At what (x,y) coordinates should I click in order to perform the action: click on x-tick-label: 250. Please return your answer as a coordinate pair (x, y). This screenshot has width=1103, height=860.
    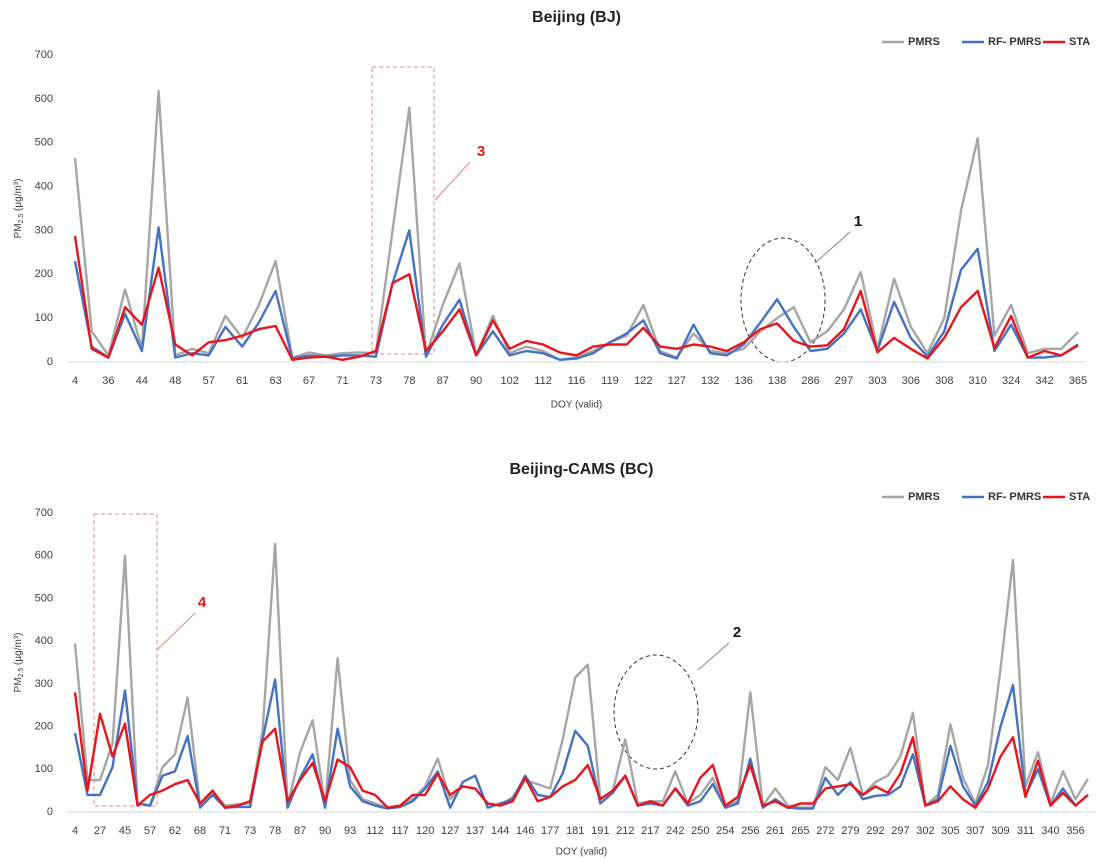
    Looking at the image, I should click on (700, 831).